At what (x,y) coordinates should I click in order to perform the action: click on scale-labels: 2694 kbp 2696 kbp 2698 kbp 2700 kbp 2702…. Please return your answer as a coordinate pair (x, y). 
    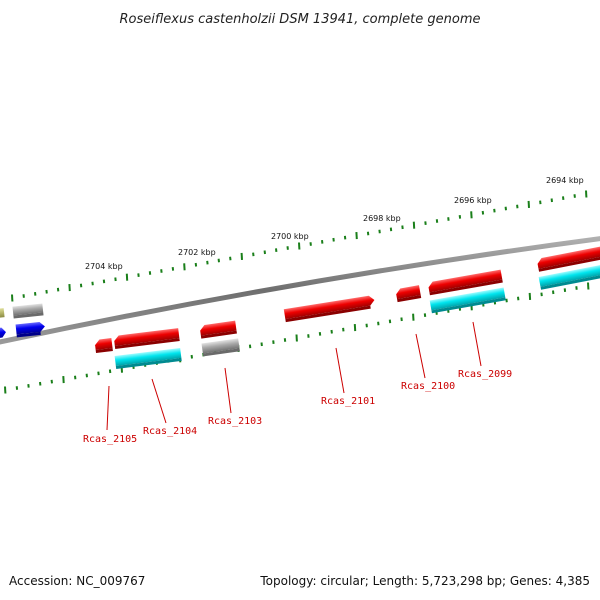
    Looking at the image, I should click on (334, 223).